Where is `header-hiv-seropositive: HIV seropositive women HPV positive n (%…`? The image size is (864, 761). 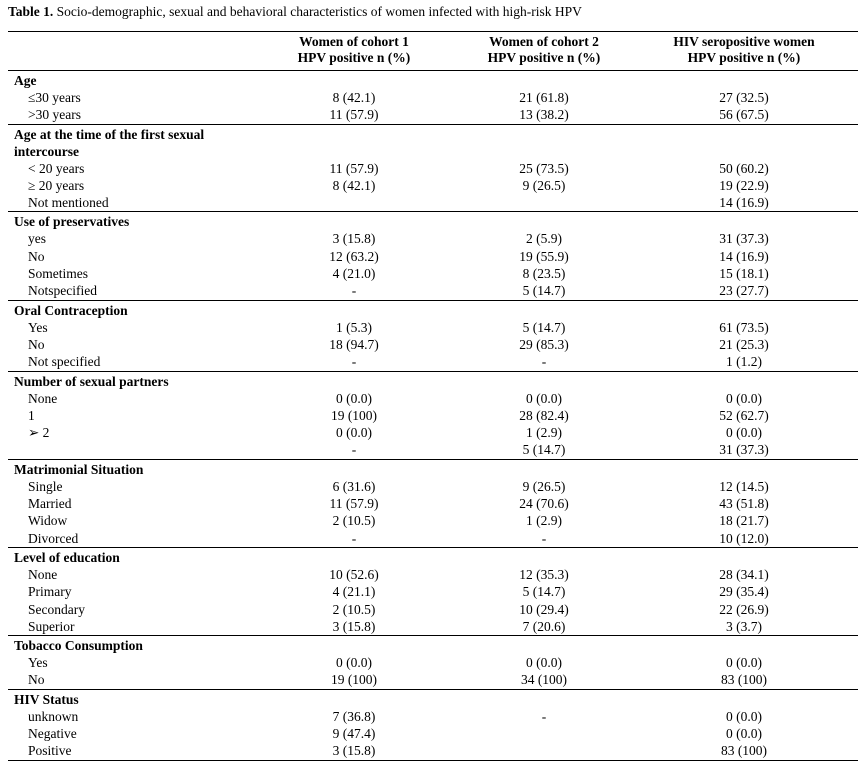
header-hiv-seropositive: HIV seropositive women HPV positive n (%… is located at coordinates (744, 50).